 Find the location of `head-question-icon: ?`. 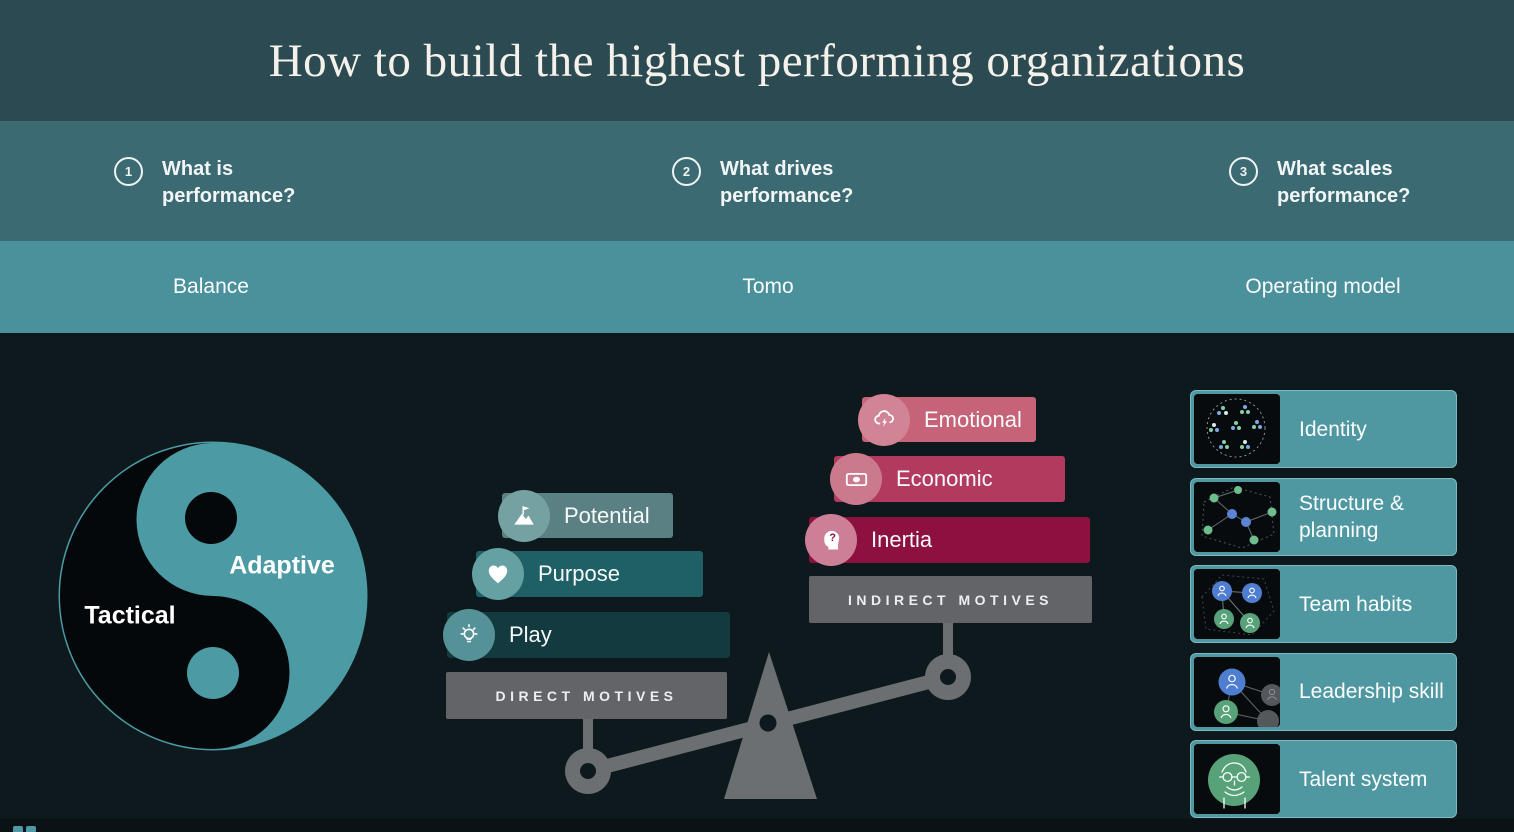

head-question-icon: ? is located at coordinates (831, 540).